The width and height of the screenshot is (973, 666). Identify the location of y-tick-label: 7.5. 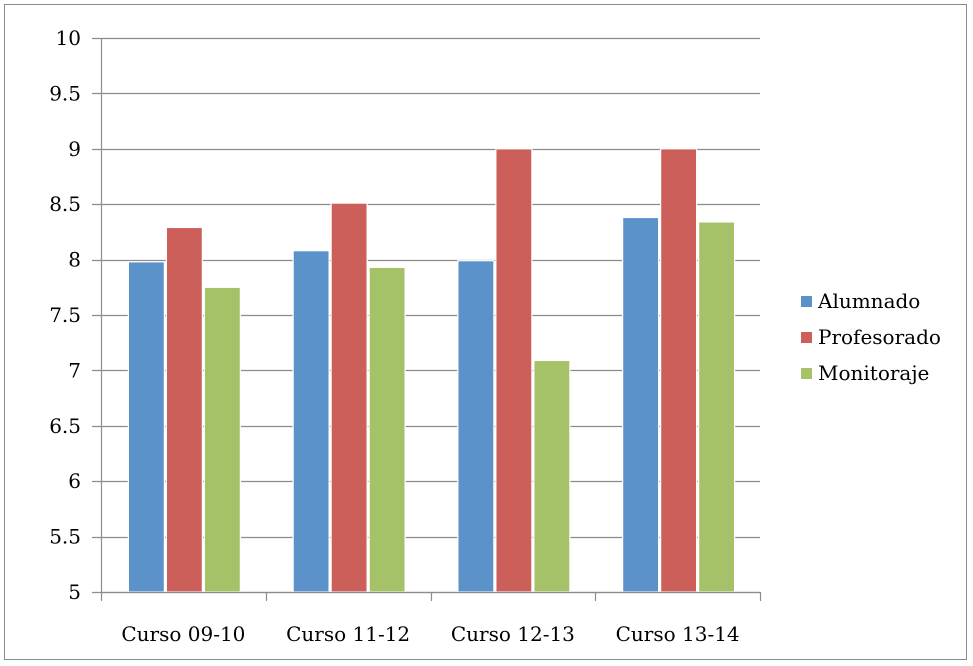
(65, 315).